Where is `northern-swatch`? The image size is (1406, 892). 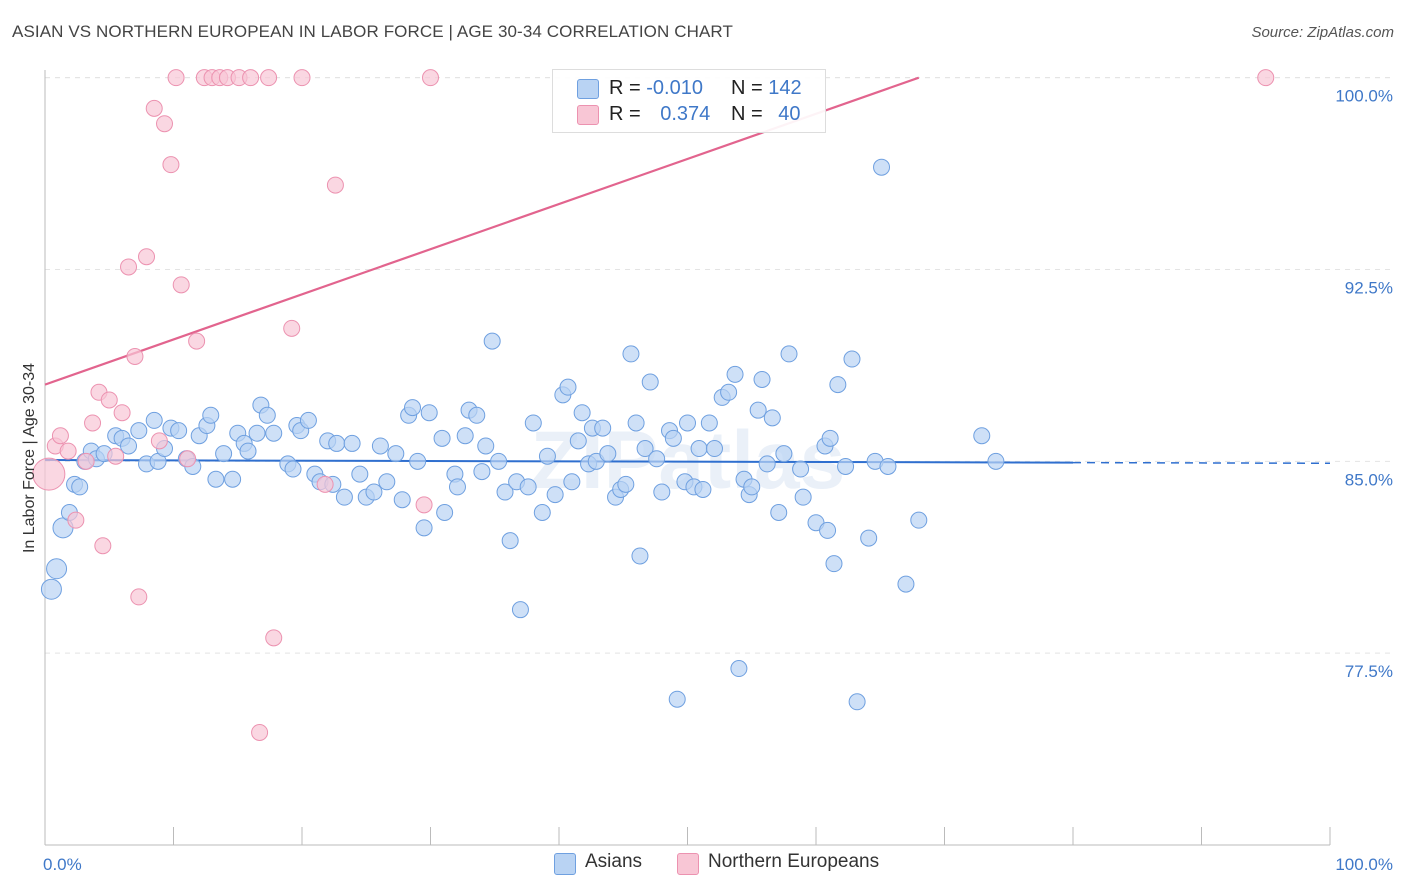
northern-swatch is located at coordinates (588, 115).